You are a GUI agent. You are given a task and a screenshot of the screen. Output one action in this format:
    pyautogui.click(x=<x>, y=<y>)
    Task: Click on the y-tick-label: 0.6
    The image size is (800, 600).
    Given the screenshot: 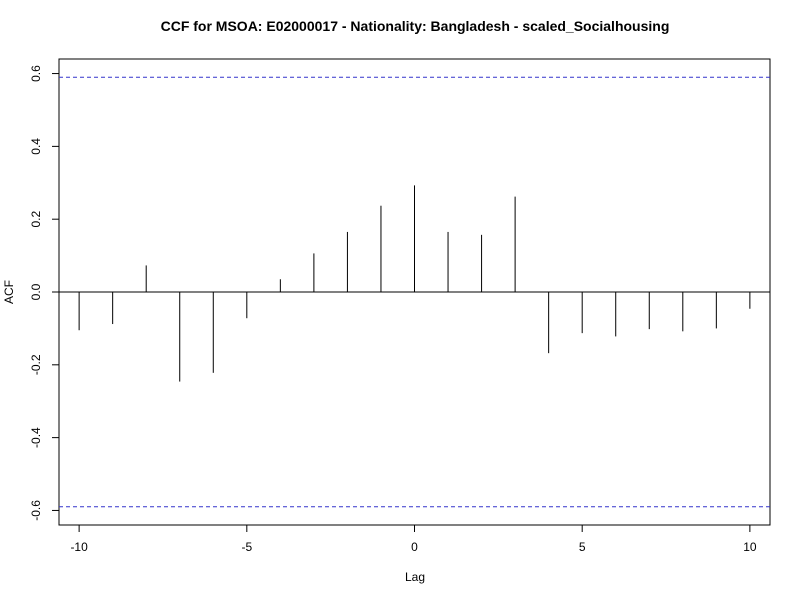 What is the action you would take?
    pyautogui.click(x=36, y=73)
    